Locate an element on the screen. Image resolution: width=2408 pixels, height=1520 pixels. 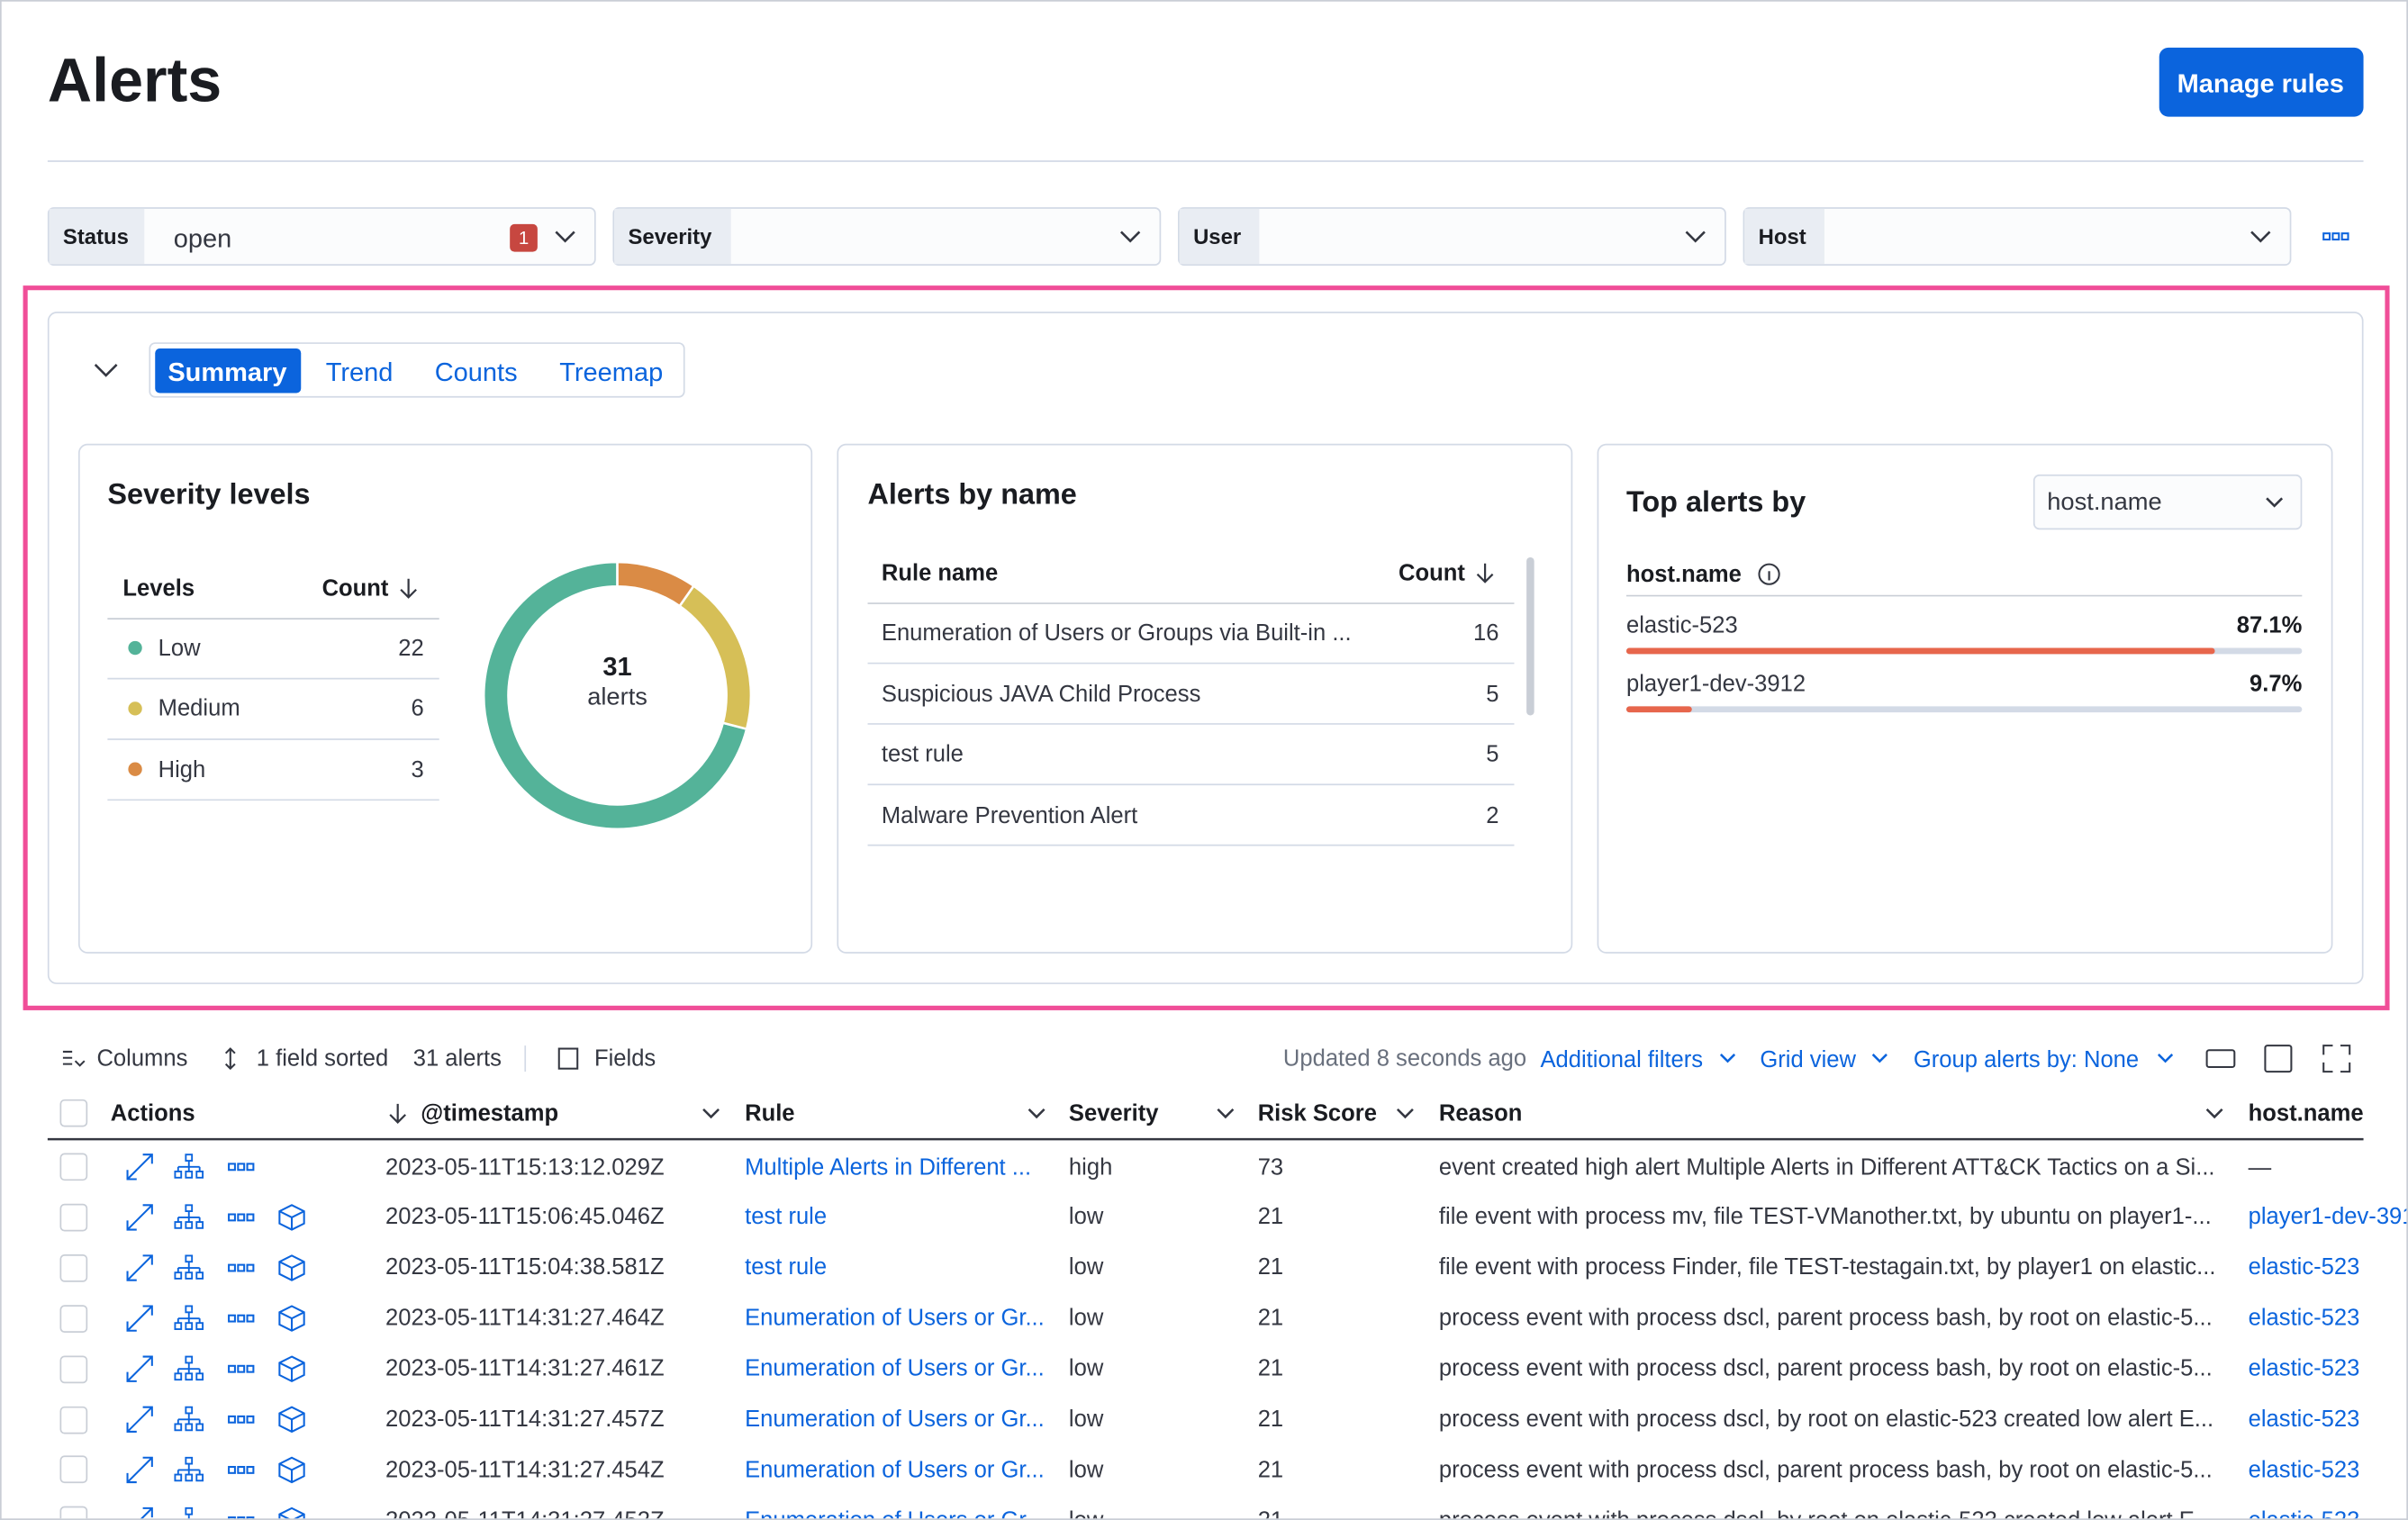
toolbar-button: Fields is located at coordinates (624, 1058).